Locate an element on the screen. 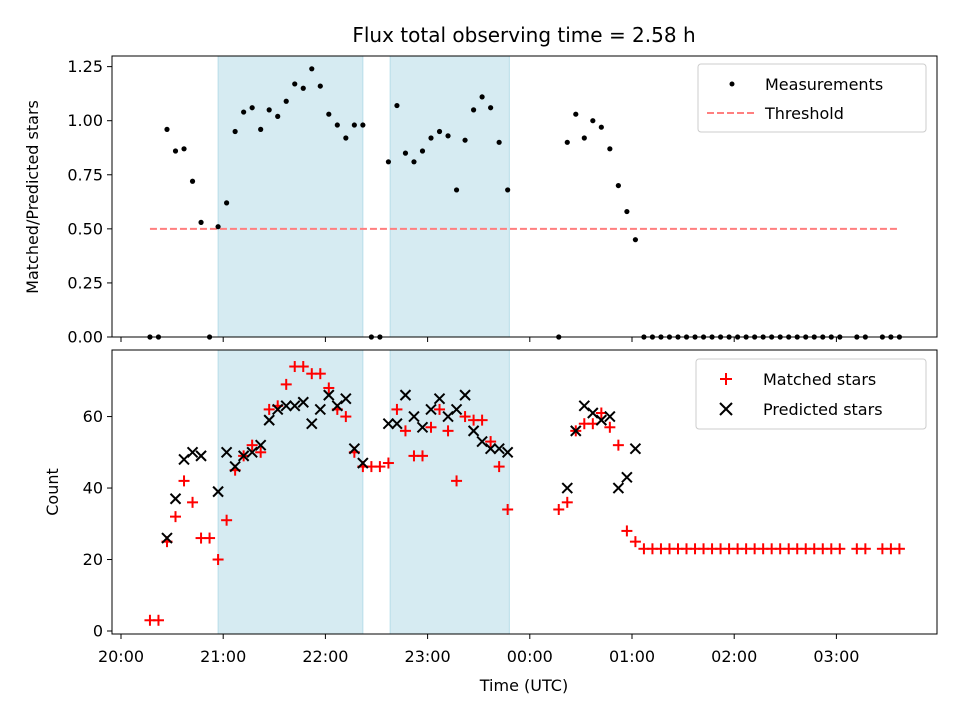 The height and width of the screenshot is (720, 960). y-tick-label: 0.25 is located at coordinates (85, 282).